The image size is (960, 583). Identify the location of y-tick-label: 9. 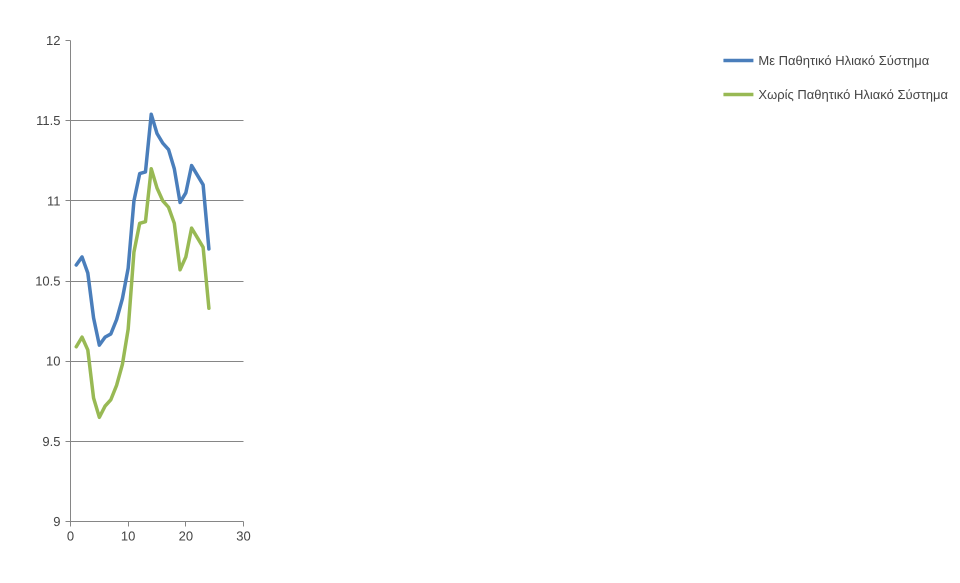
(57, 521).